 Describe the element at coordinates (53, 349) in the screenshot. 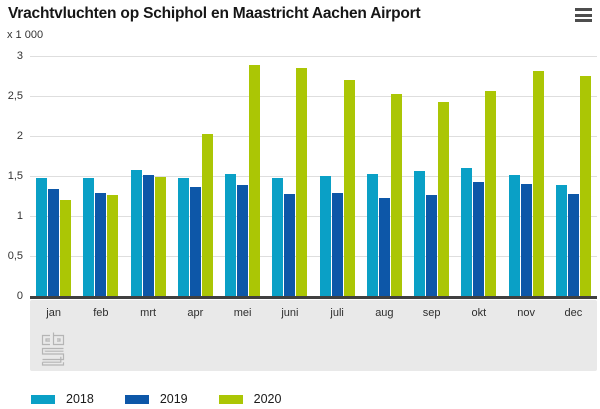

I see `cbs-logo` at that location.